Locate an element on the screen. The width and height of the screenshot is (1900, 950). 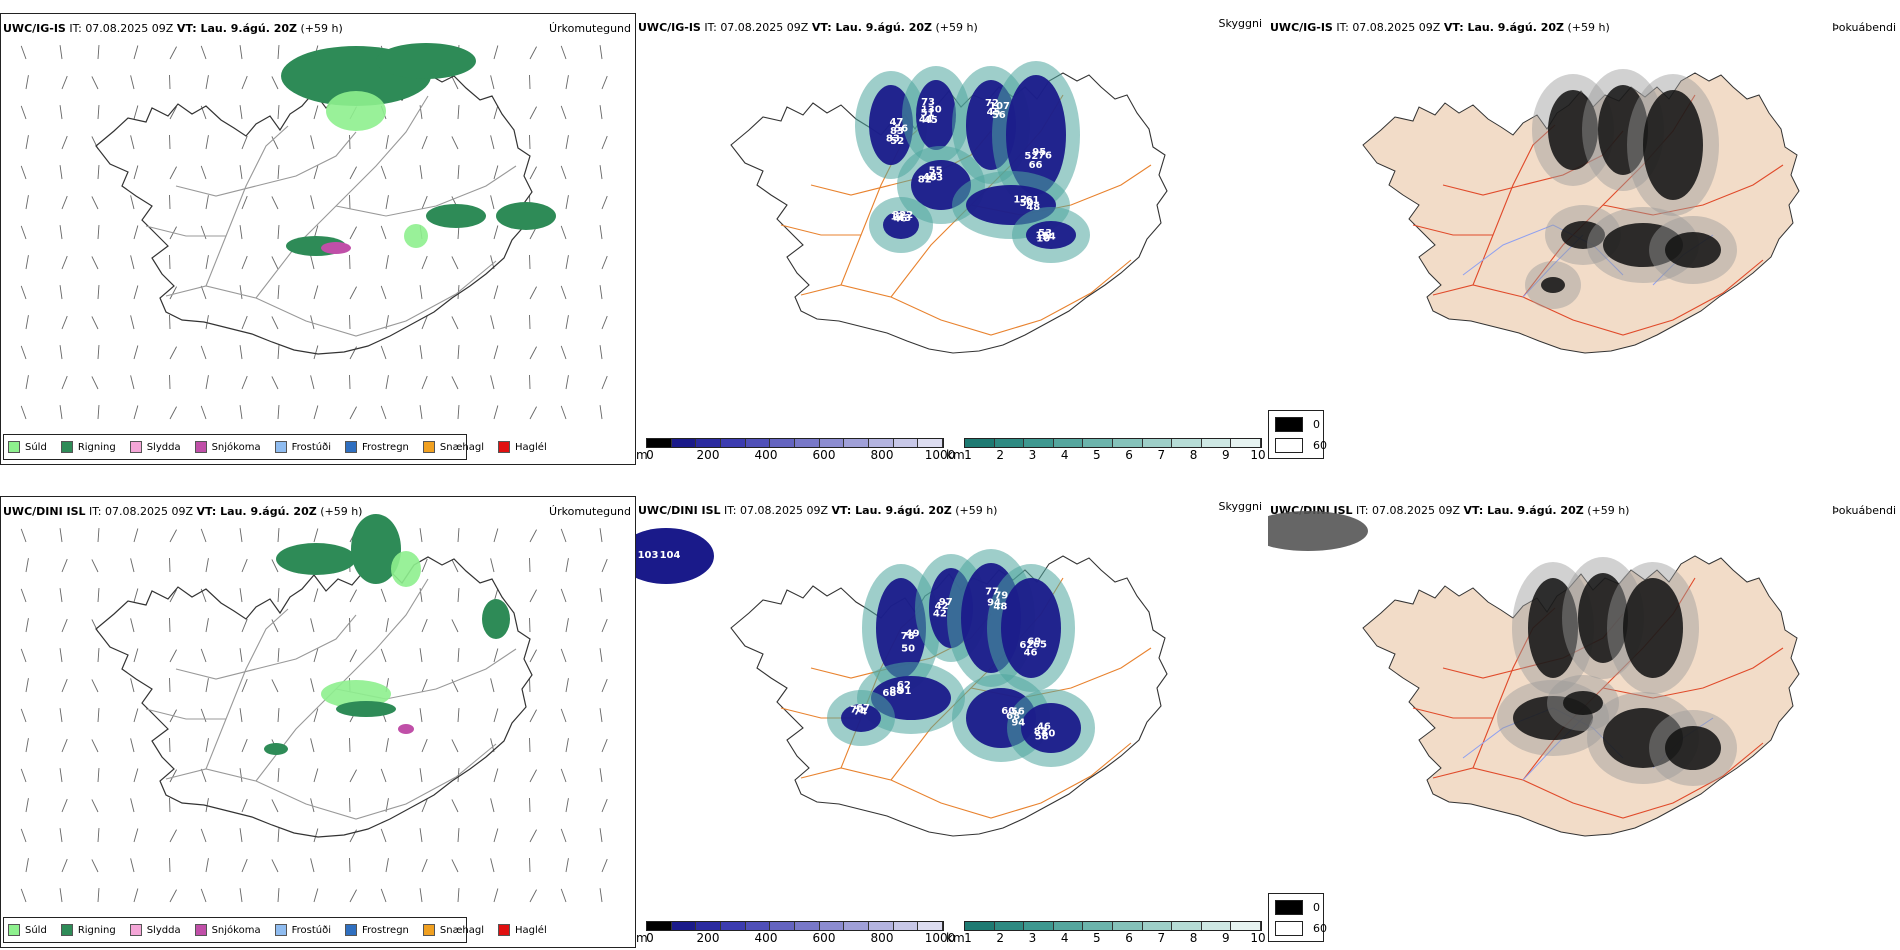
colorbar-tick: 400 is located at coordinates (766, 938).